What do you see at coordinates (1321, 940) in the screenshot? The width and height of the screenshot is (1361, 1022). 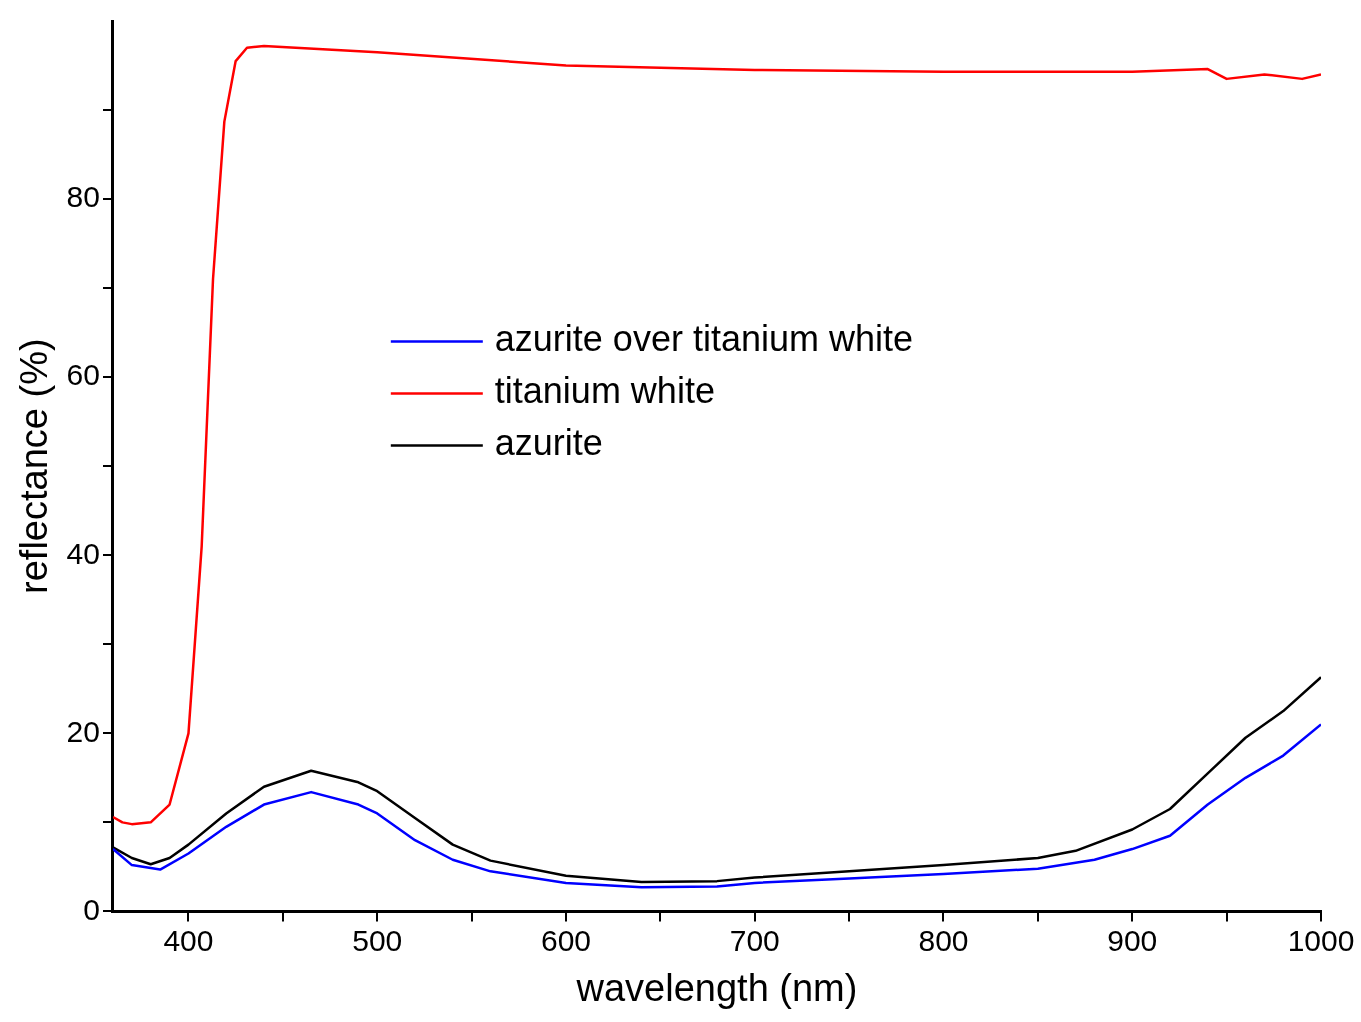 I see `x-tick-label: 1000` at bounding box center [1321, 940].